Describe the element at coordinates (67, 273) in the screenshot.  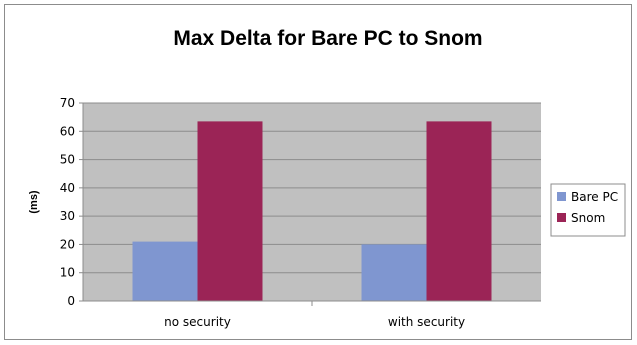
I see `y-tick-label: 10` at that location.